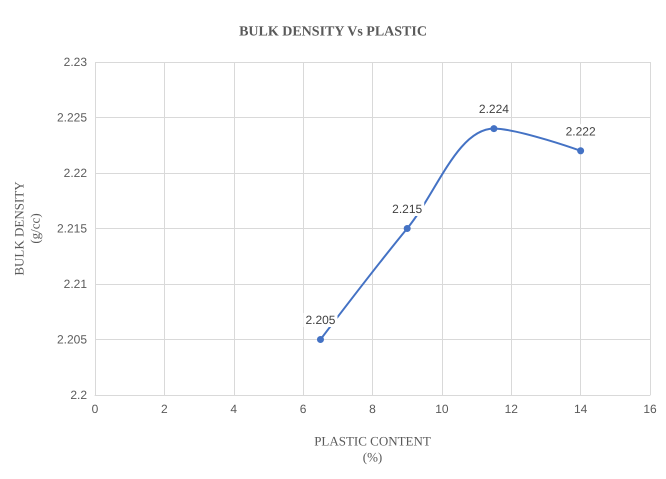 Image resolution: width=666 pixels, height=479 pixels. What do you see at coordinates (511, 409) in the screenshot?
I see `x-tick-label: 12` at bounding box center [511, 409].